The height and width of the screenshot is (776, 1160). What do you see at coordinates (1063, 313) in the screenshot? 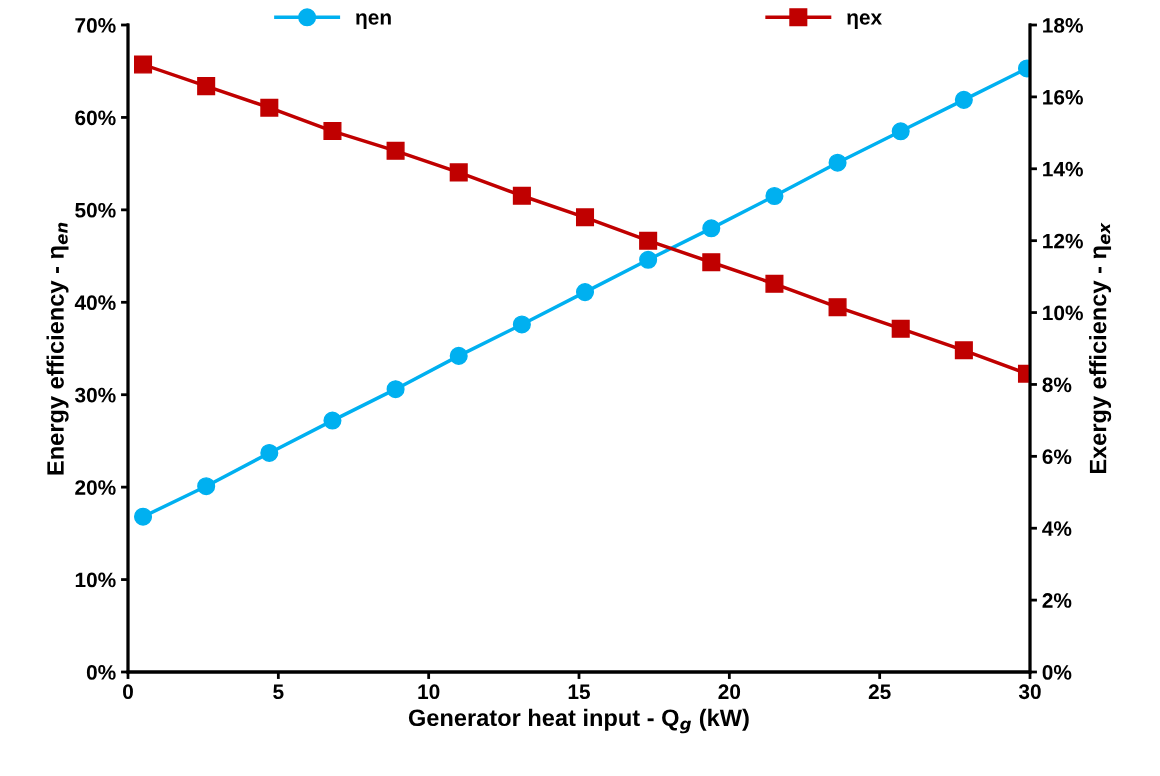
I see `y2-tick-label: 10%` at bounding box center [1063, 313].